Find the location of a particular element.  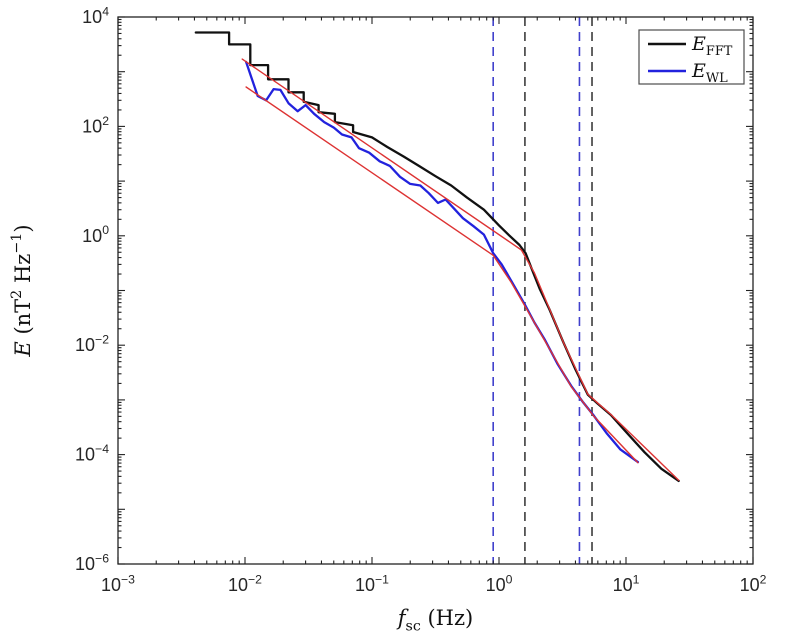

legend-entry-label: EFFT is located at coordinates (712, 46).